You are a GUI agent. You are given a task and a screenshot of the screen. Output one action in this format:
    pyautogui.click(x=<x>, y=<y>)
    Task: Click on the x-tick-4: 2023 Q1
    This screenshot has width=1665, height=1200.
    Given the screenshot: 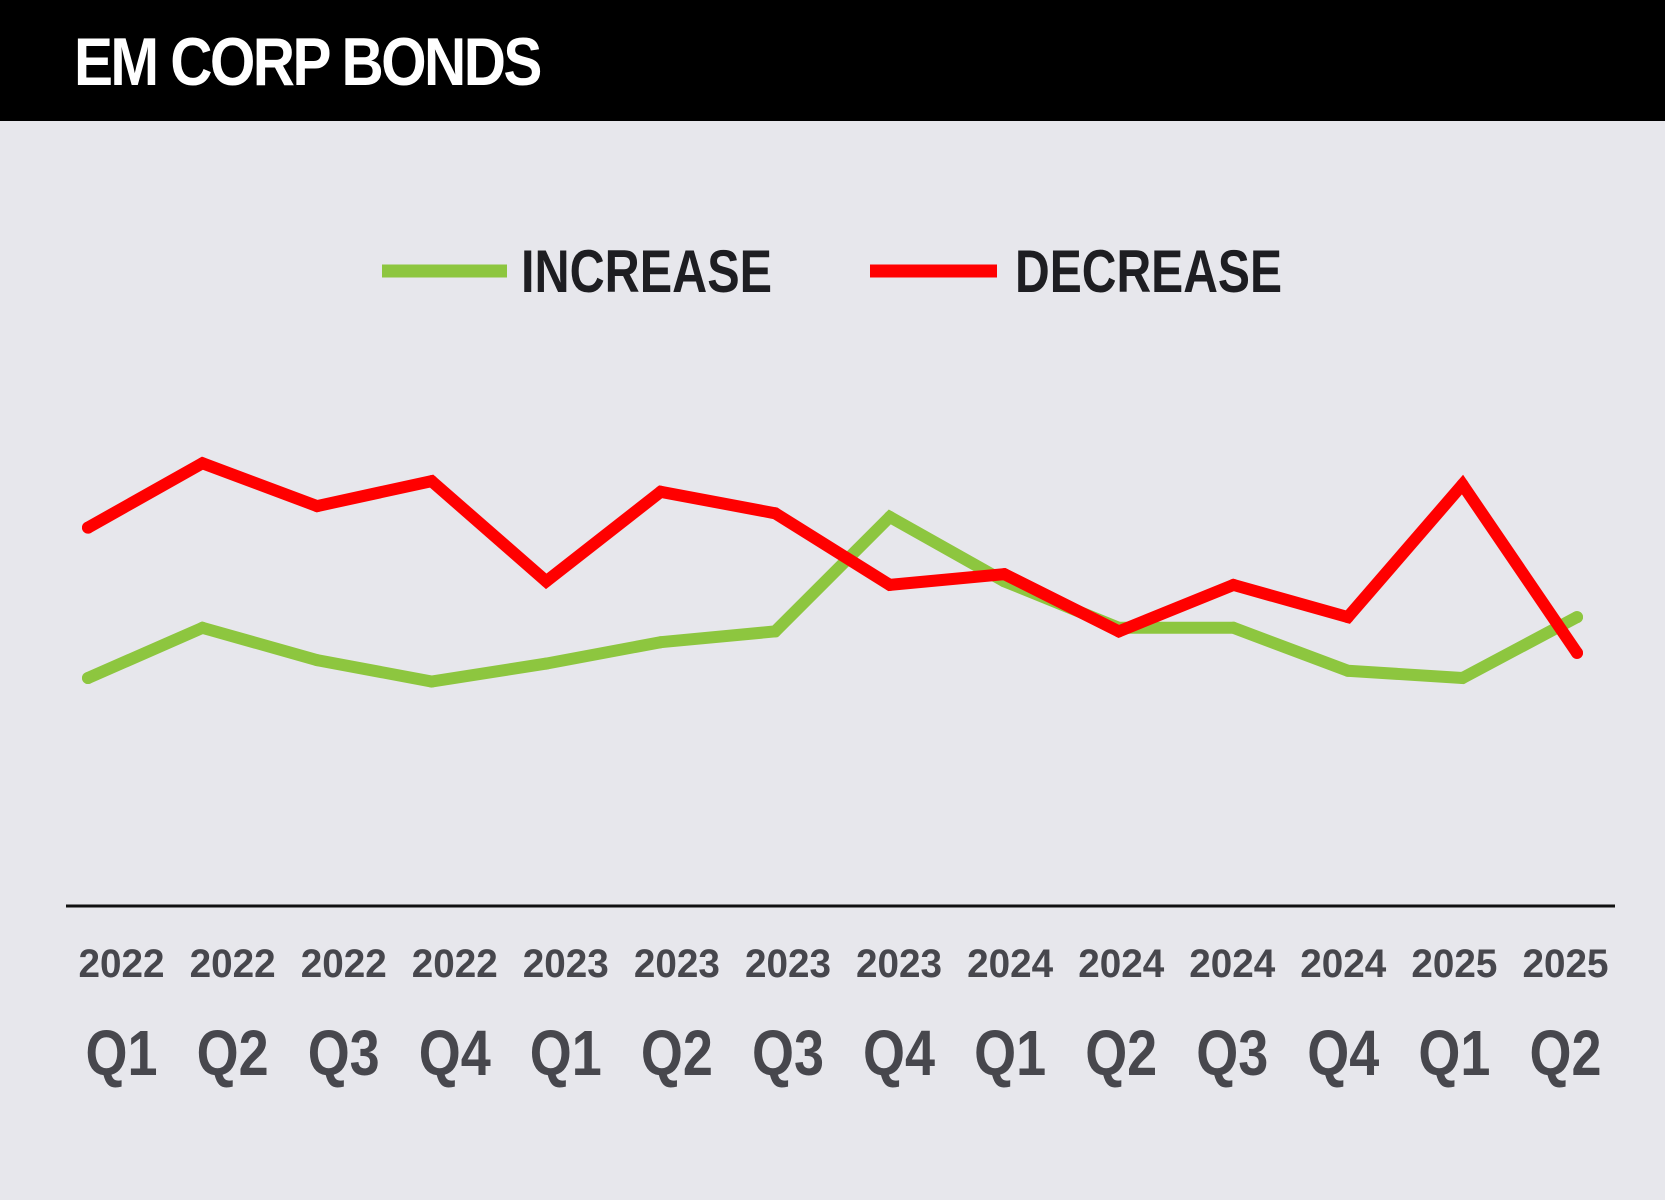 What is the action you would take?
    pyautogui.click(x=566, y=1015)
    